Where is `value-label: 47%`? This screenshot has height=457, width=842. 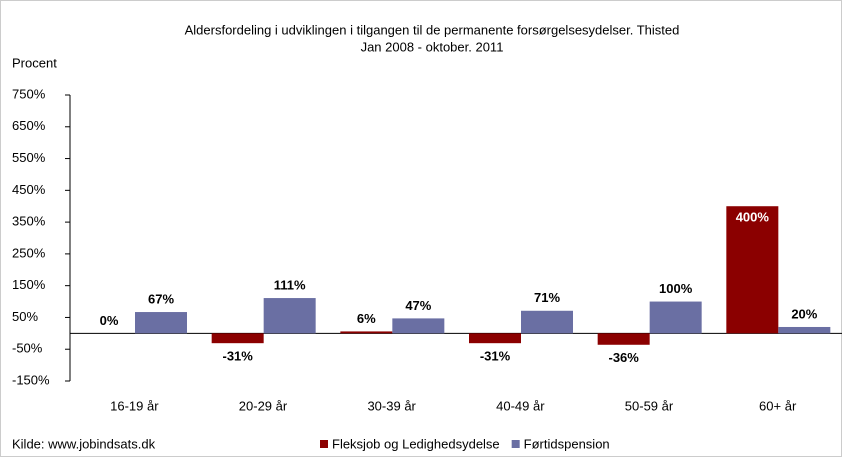 value-label: 47% is located at coordinates (418, 305).